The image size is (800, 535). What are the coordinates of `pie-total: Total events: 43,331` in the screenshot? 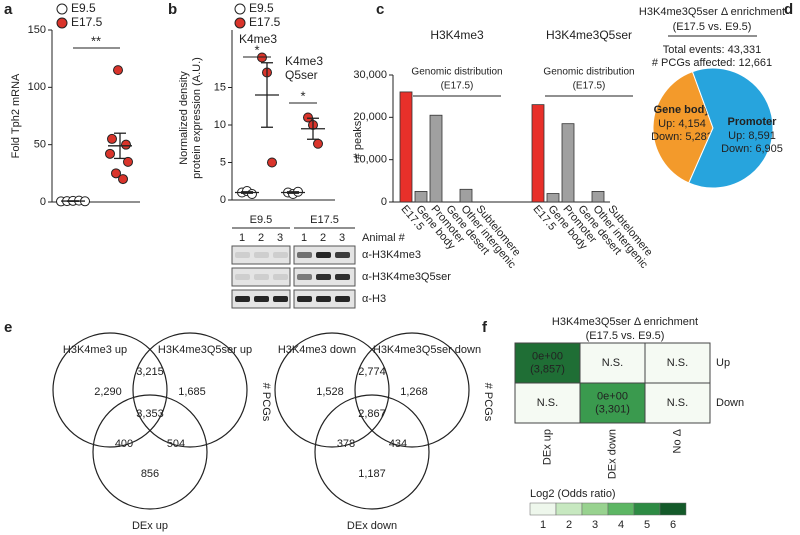 It's located at (712, 50).